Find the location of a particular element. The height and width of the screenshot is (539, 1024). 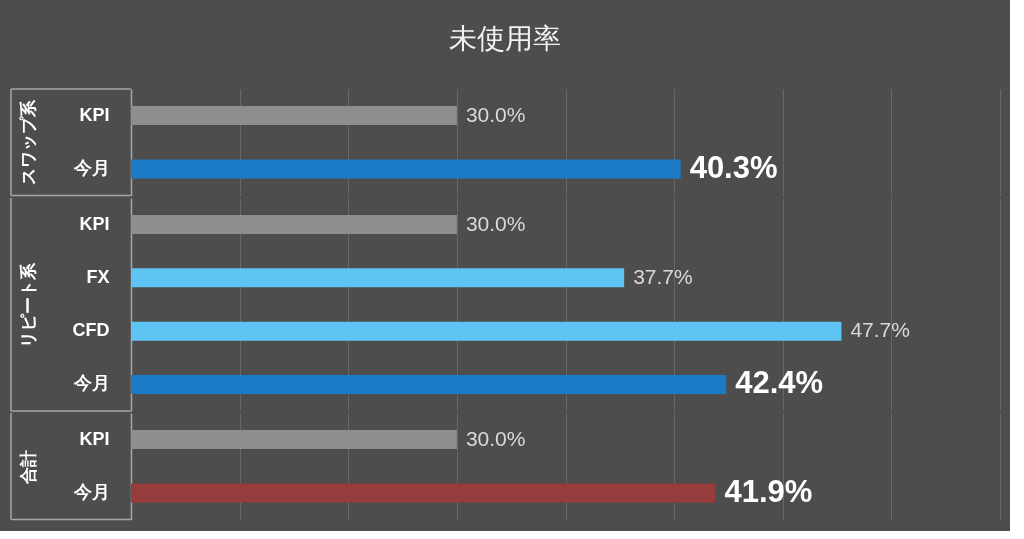

y-axis-title: 合計 is located at coordinates (28, 467).